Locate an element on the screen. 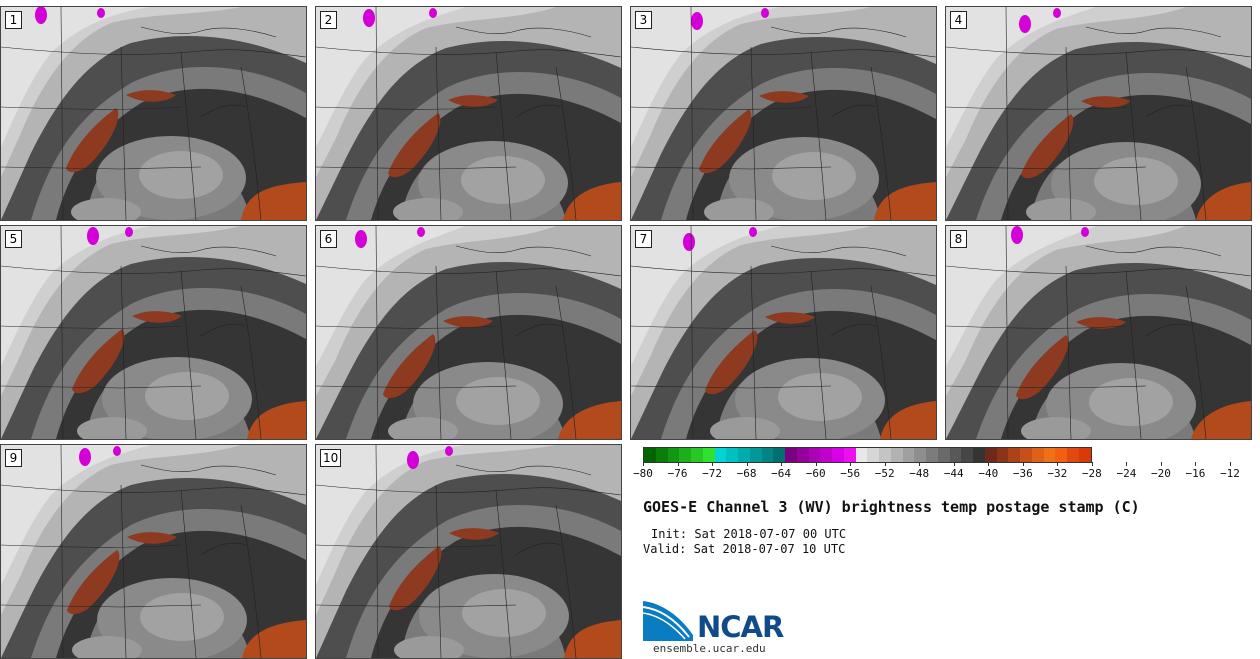 This screenshot has width=1260, height=659. stamp-panel-3: 3 is located at coordinates (783, 113).